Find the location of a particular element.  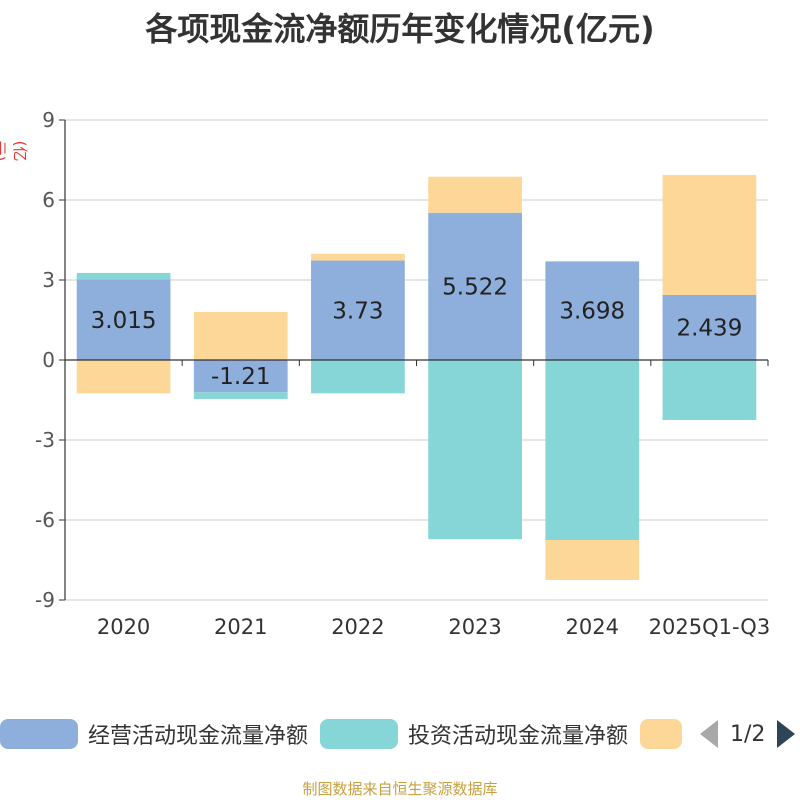

source-note: 制图数据来自恒生聚源数据库 is located at coordinates (400, 789).